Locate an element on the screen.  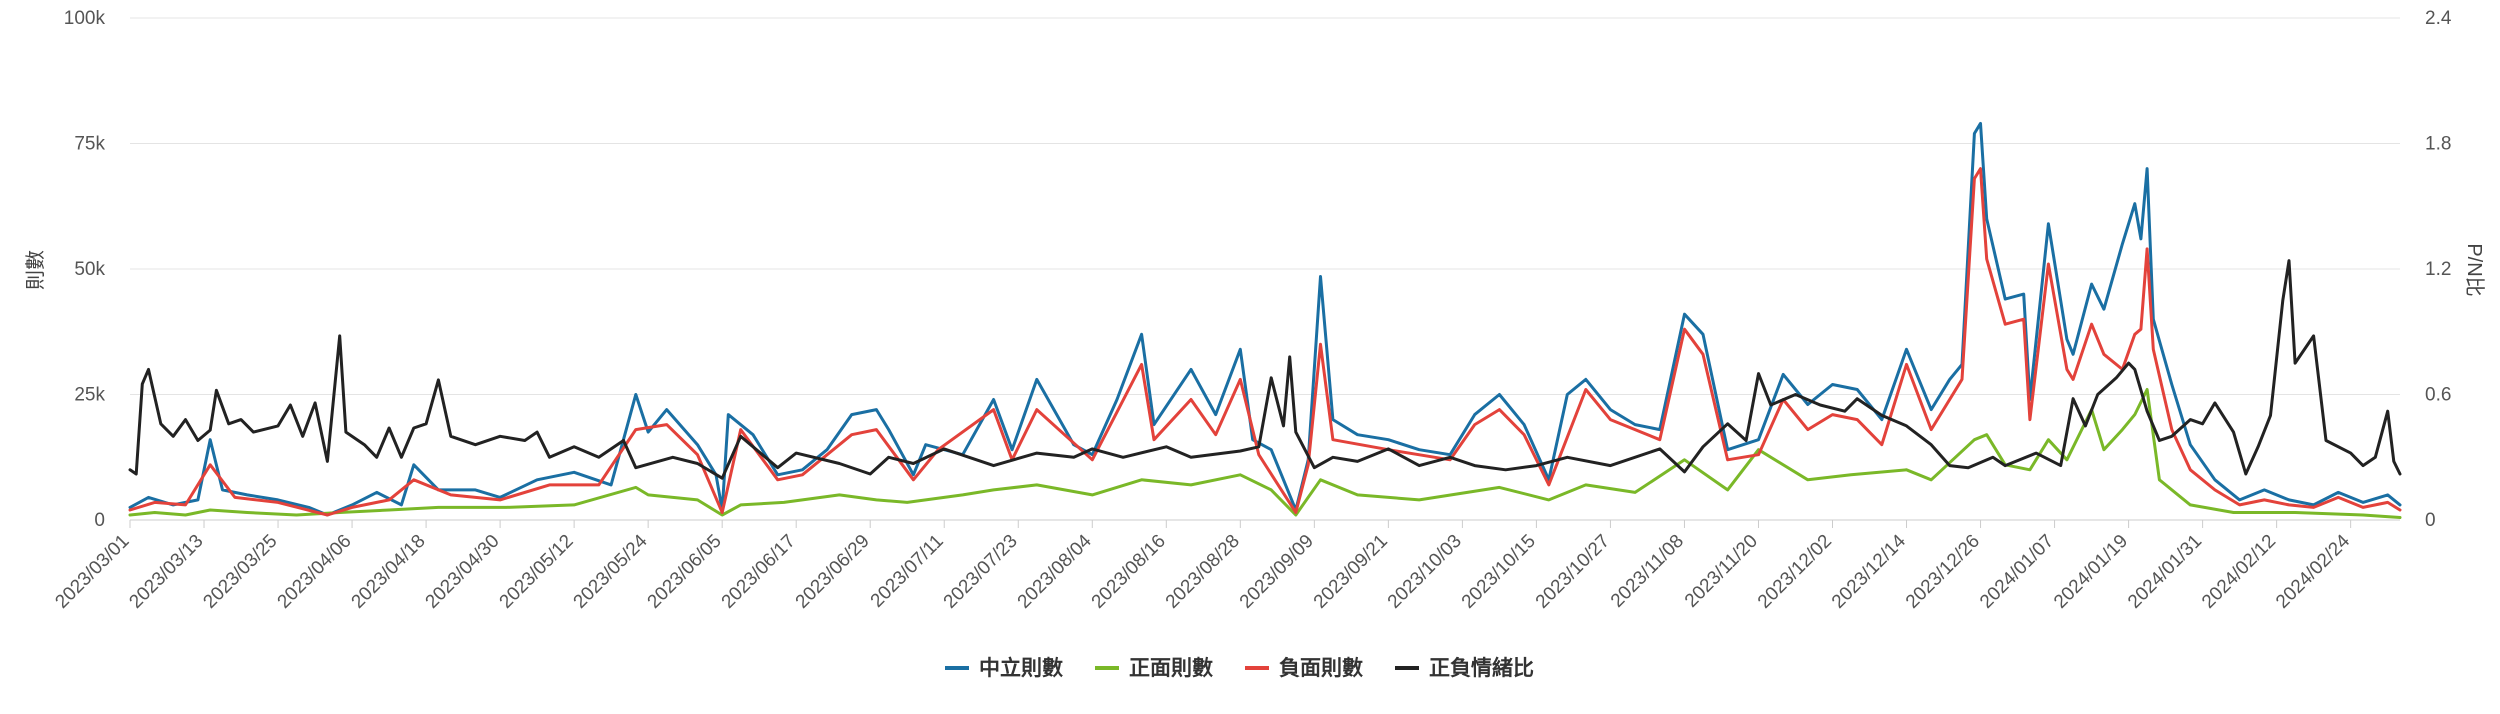
x-tick-label: 2023/10/15 is located at coordinates (1499, 572).